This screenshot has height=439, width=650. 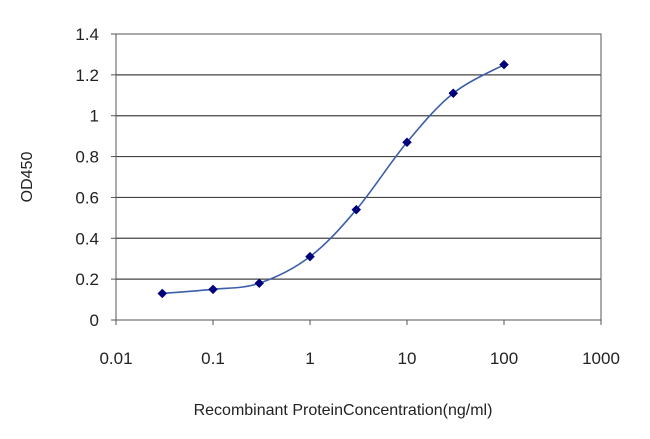 What do you see at coordinates (94, 116) in the screenshot?
I see `y-tick-label: 1` at bounding box center [94, 116].